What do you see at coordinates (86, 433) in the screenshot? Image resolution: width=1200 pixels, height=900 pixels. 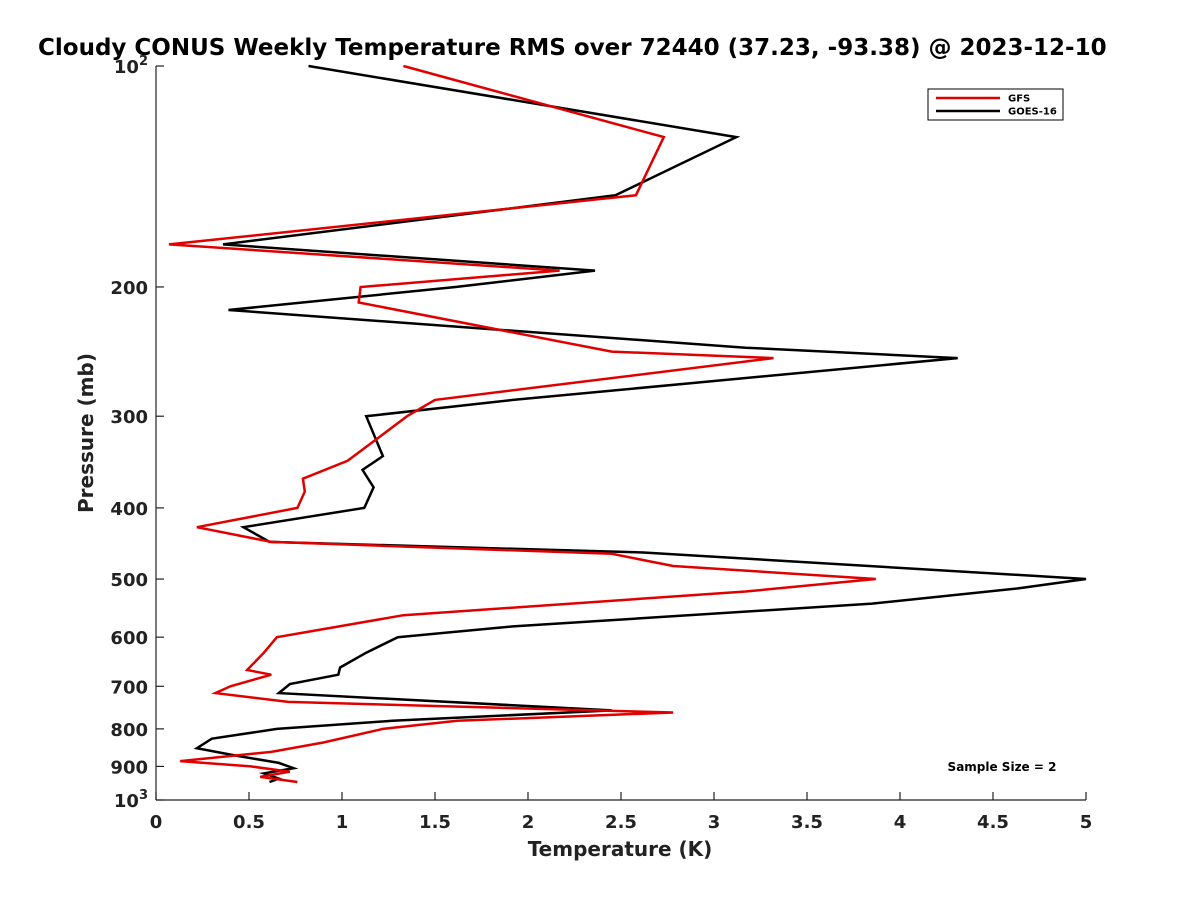 I see `y-axis-label: Pressure (mb)` at bounding box center [86, 433].